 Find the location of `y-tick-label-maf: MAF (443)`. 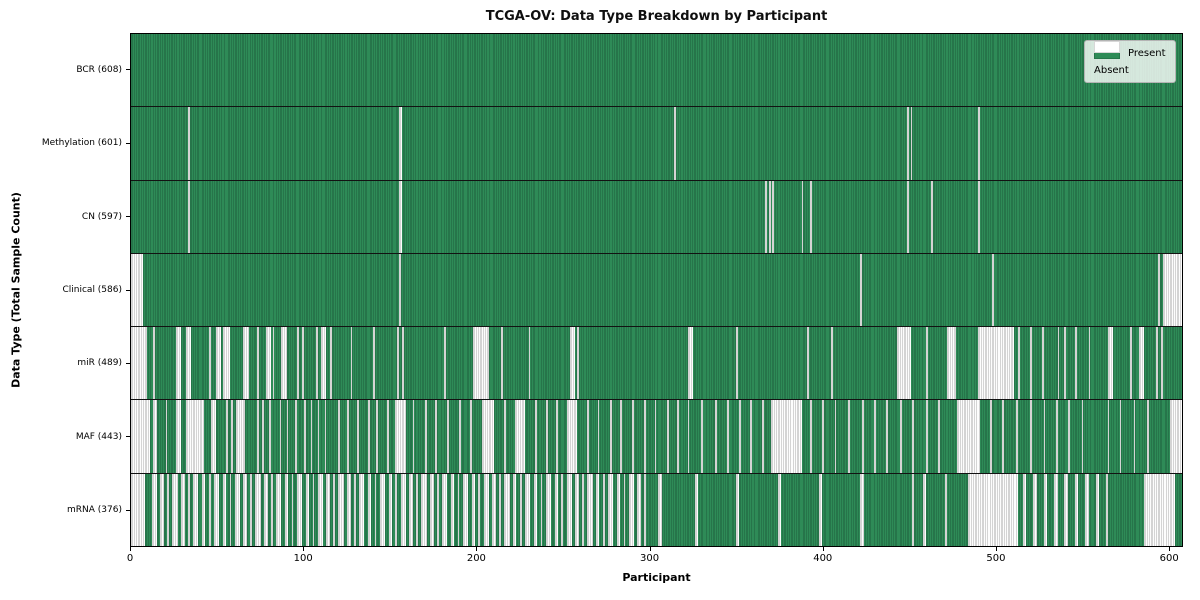

y-tick-label-maf: MAF (443) is located at coordinates (98, 436).